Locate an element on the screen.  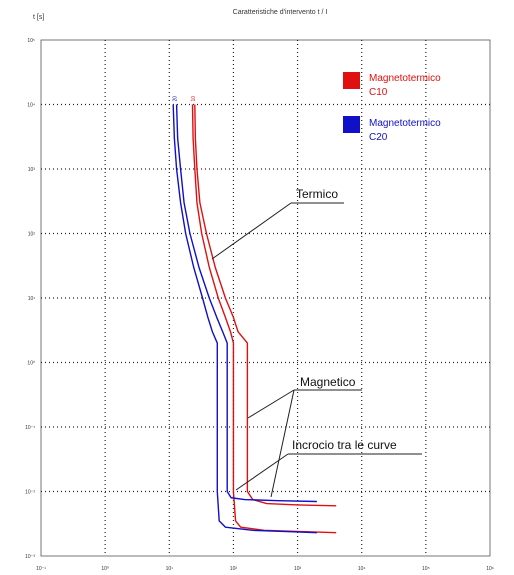
annotation-termico-text: Termico is located at coordinates (317, 194).